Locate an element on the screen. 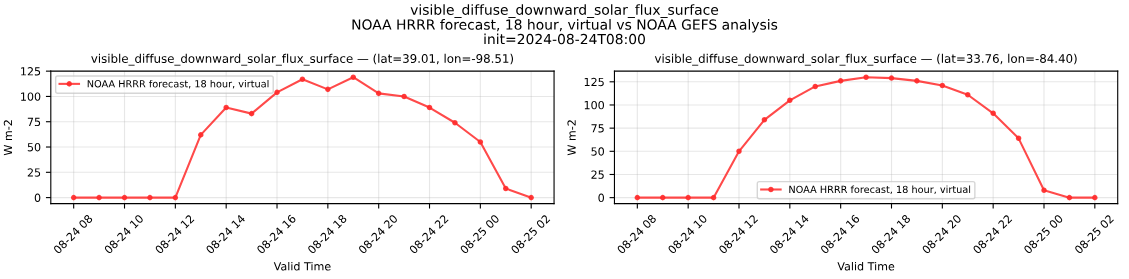 This screenshot has height=279, width=1129. chart-title: visible_diffuse_downward_solar_flux_surface — (lat=33.76, lon=-84.40) is located at coordinates (865, 59).